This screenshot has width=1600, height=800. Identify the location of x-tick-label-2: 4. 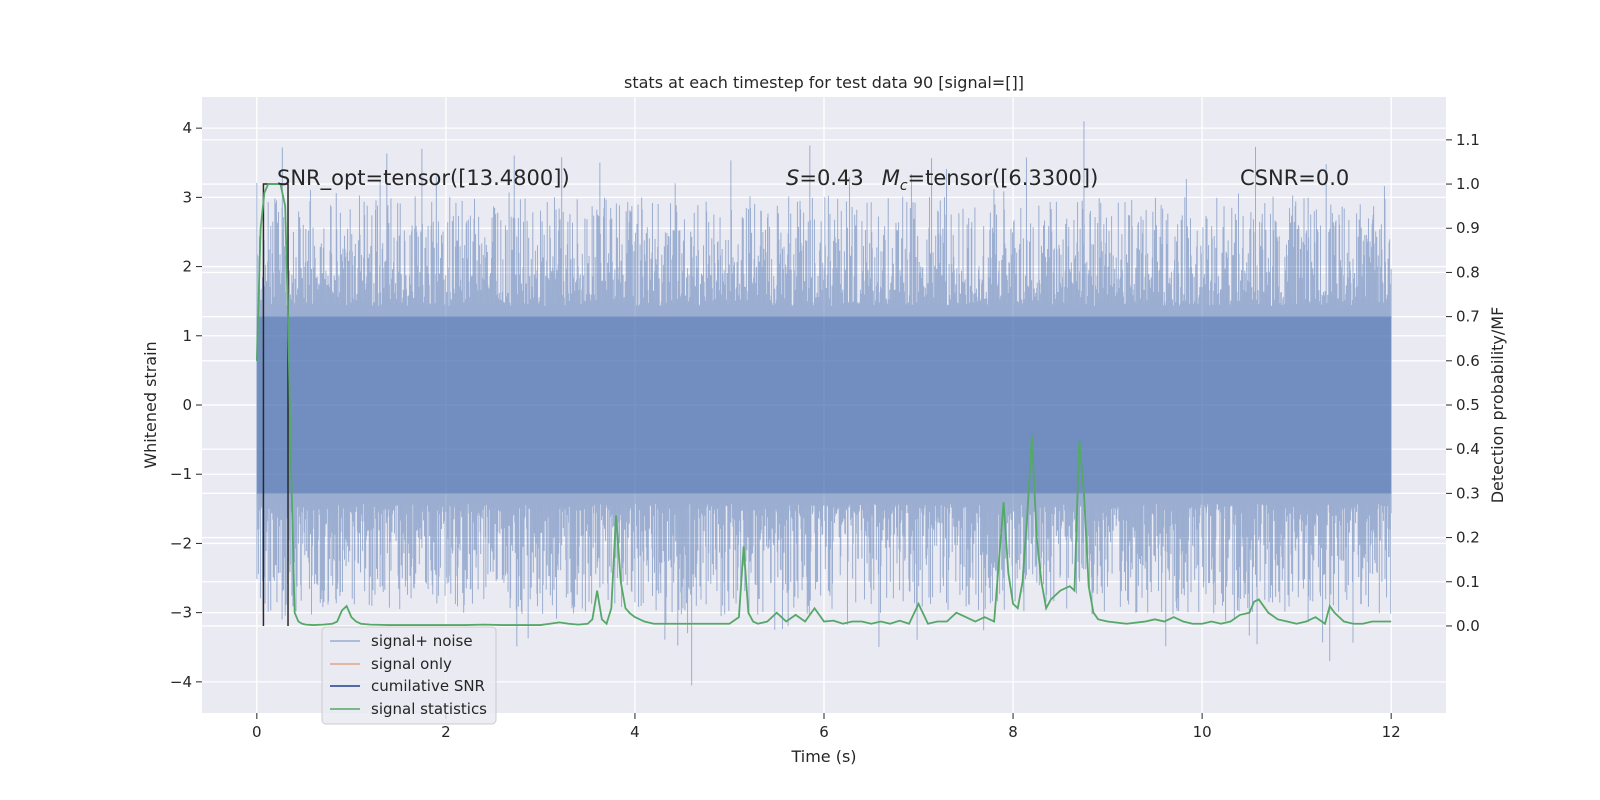
(635, 732).